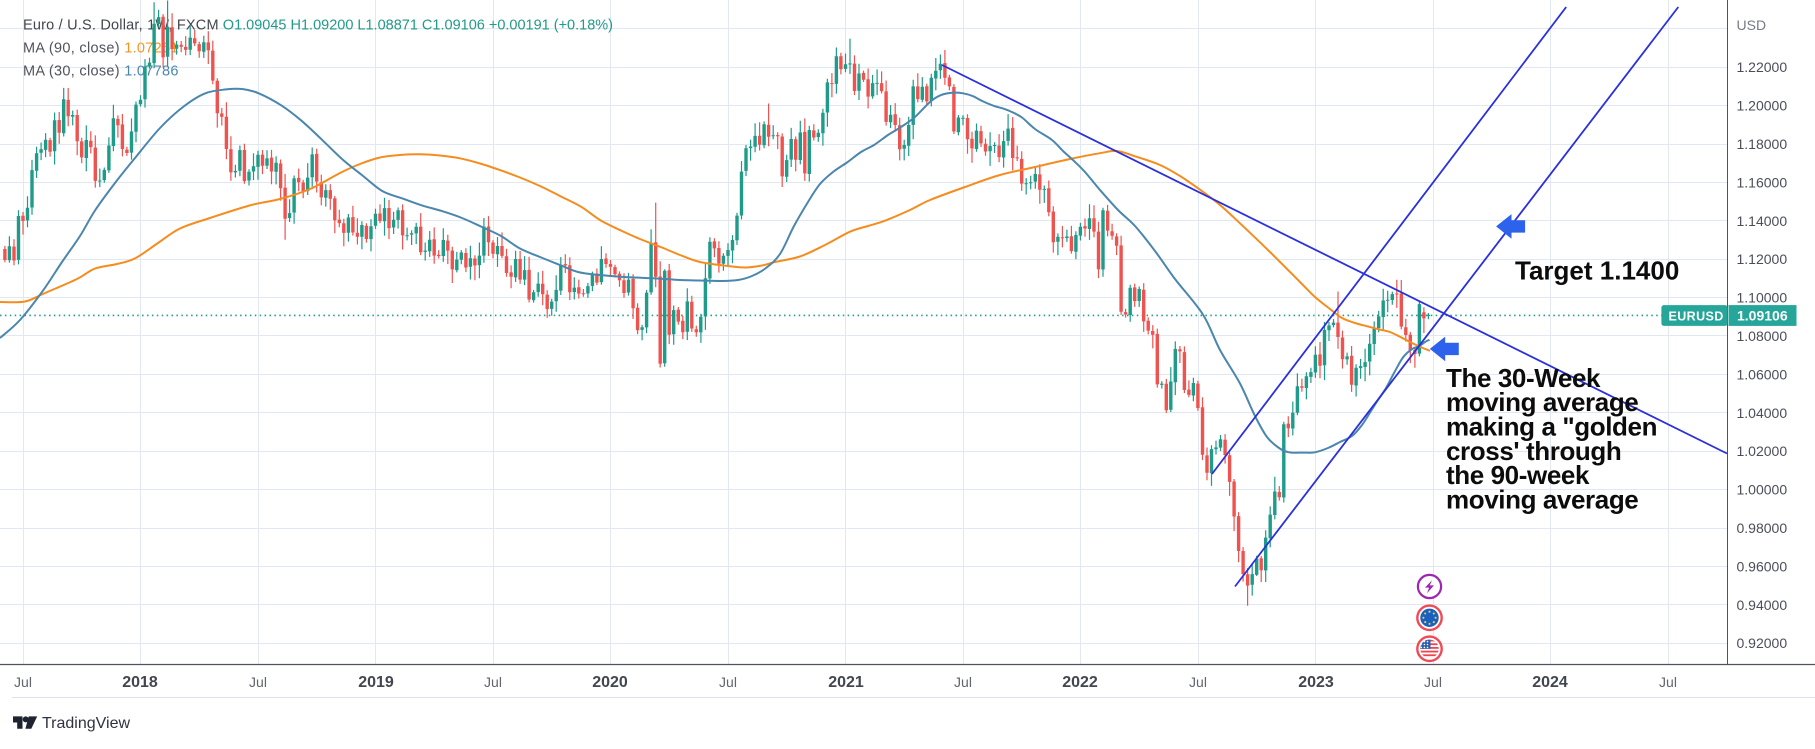 Image resolution: width=1815 pixels, height=749 pixels. I want to click on svg-text: 0.98000, so click(1762, 528).